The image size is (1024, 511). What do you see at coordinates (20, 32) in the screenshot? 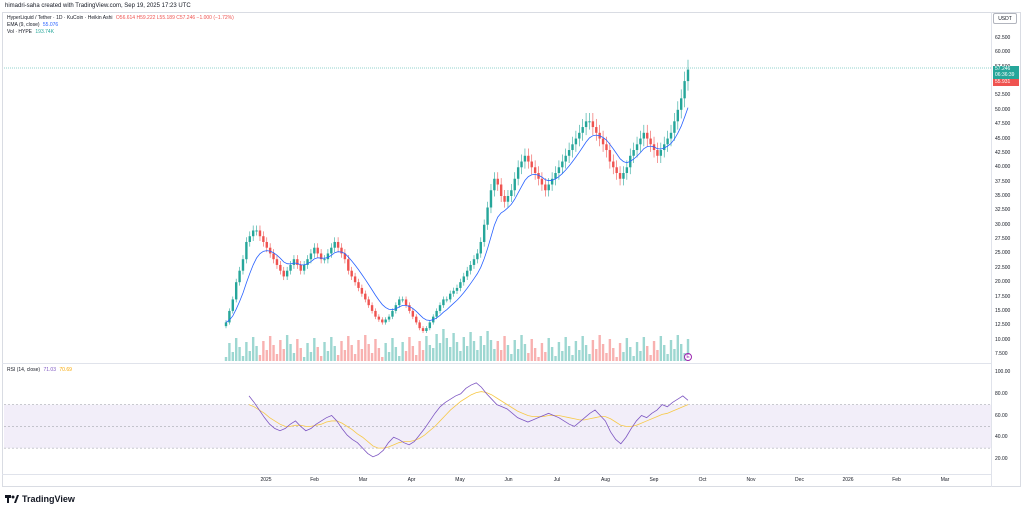
I see `volume-label: Vol · HYPE` at bounding box center [20, 32].